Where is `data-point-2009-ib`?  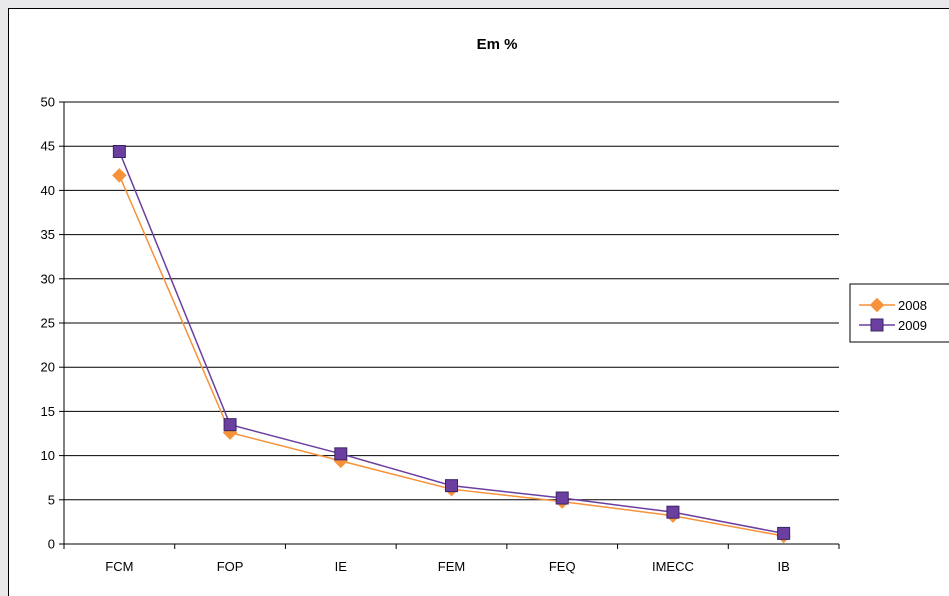 data-point-2009-ib is located at coordinates (784, 533).